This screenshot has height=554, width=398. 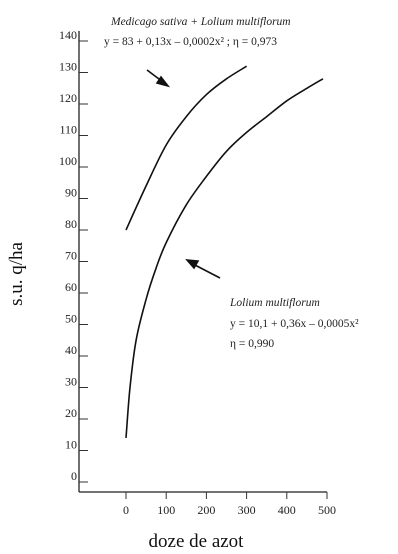 I want to click on y-tick-label: 20, so click(x=71, y=413).